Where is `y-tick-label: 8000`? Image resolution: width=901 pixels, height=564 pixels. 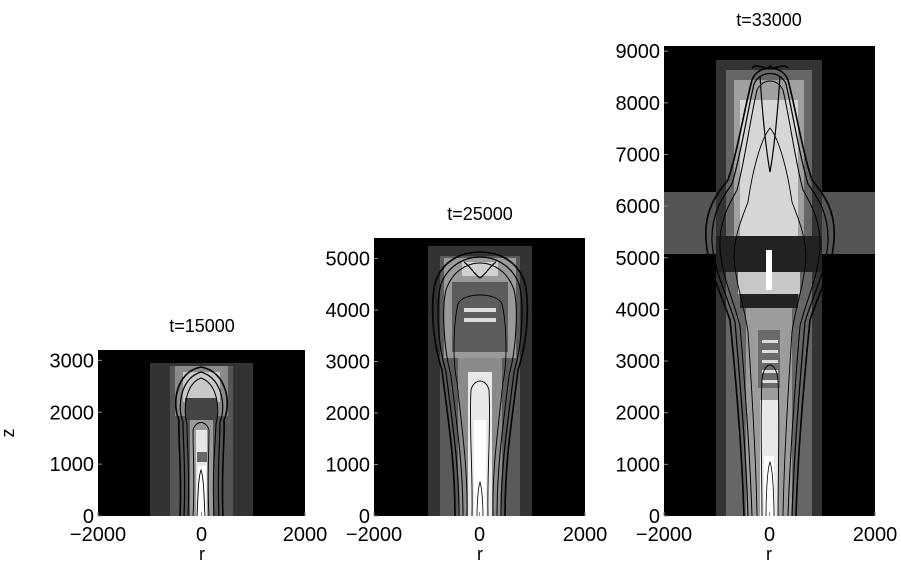
y-tick-label: 8000 is located at coordinates (638, 104).